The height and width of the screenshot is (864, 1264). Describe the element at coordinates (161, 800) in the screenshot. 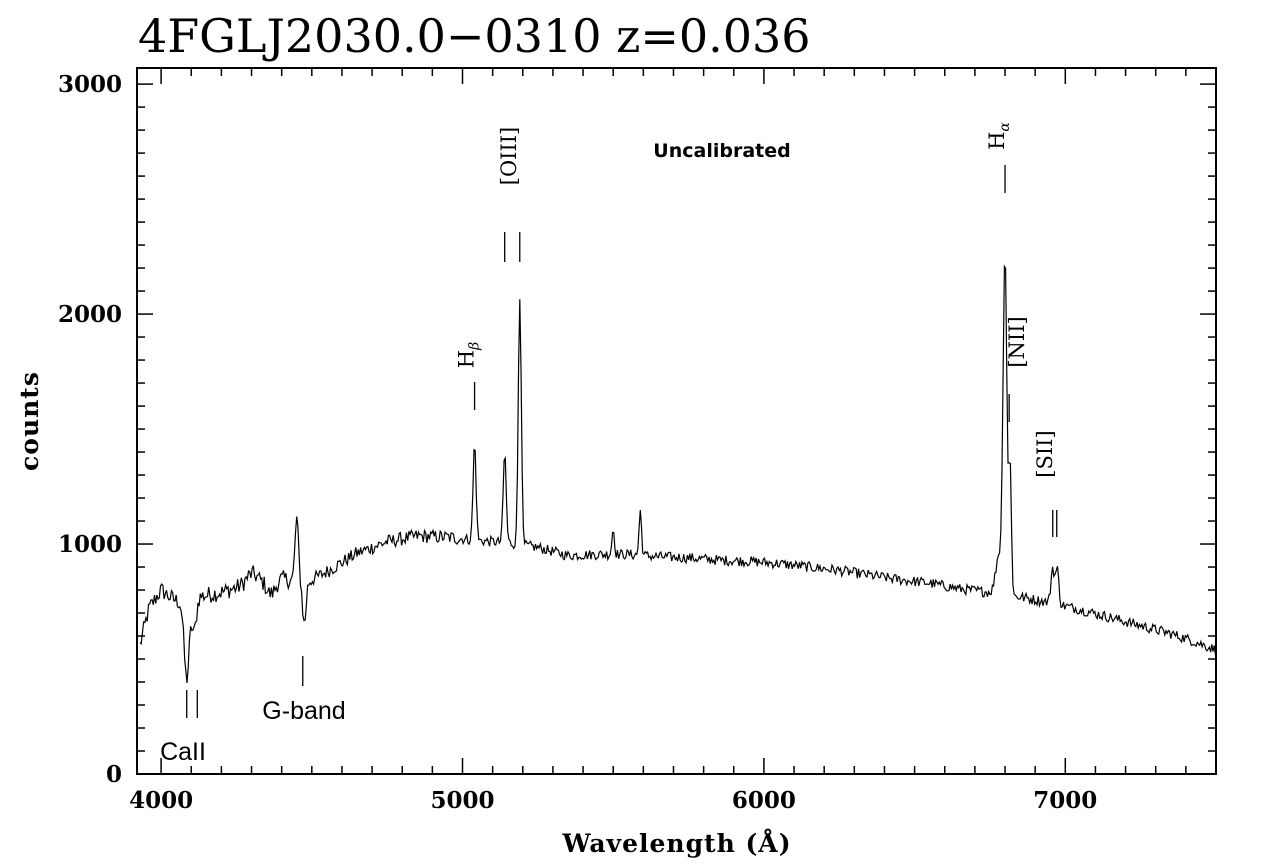

I see `x-tick-label: 4000` at that location.